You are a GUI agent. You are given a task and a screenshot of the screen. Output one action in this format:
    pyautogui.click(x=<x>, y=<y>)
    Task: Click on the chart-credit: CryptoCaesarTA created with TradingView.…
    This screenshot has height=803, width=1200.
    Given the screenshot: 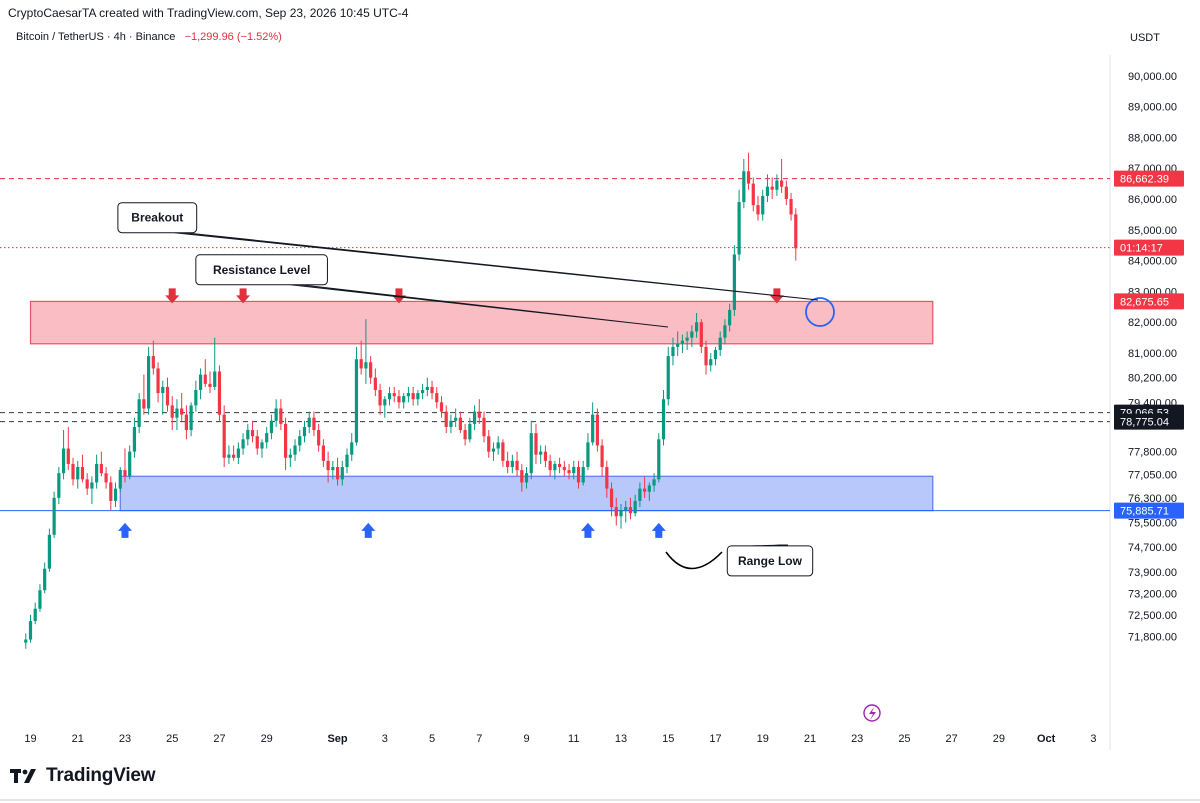 What is the action you would take?
    pyautogui.click(x=208, y=13)
    